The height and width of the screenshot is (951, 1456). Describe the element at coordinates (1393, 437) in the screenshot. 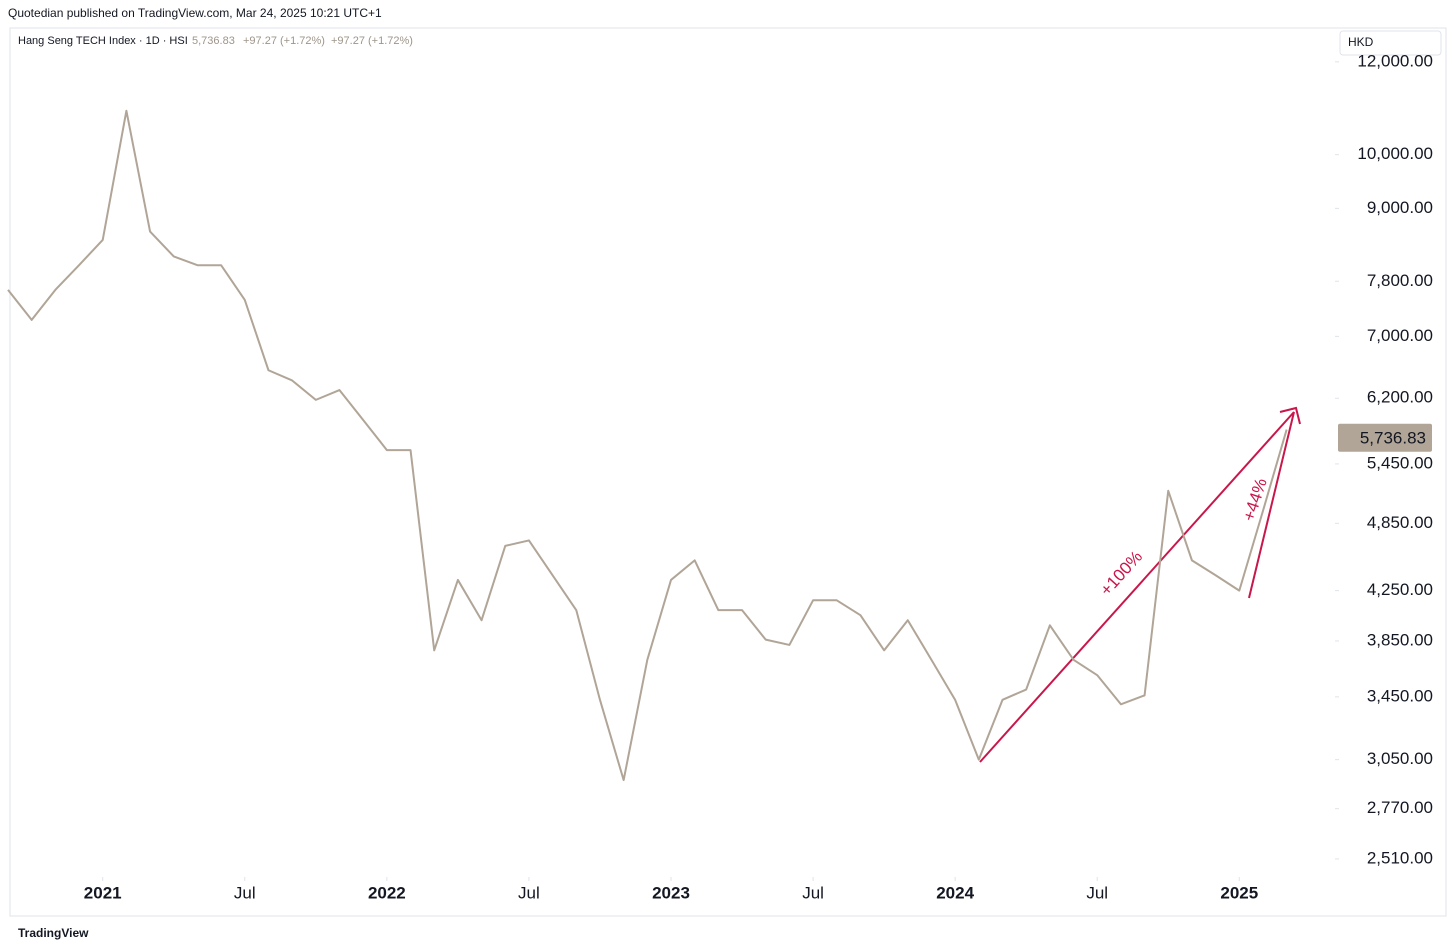

I see `last-price-label: 5,736.83` at that location.